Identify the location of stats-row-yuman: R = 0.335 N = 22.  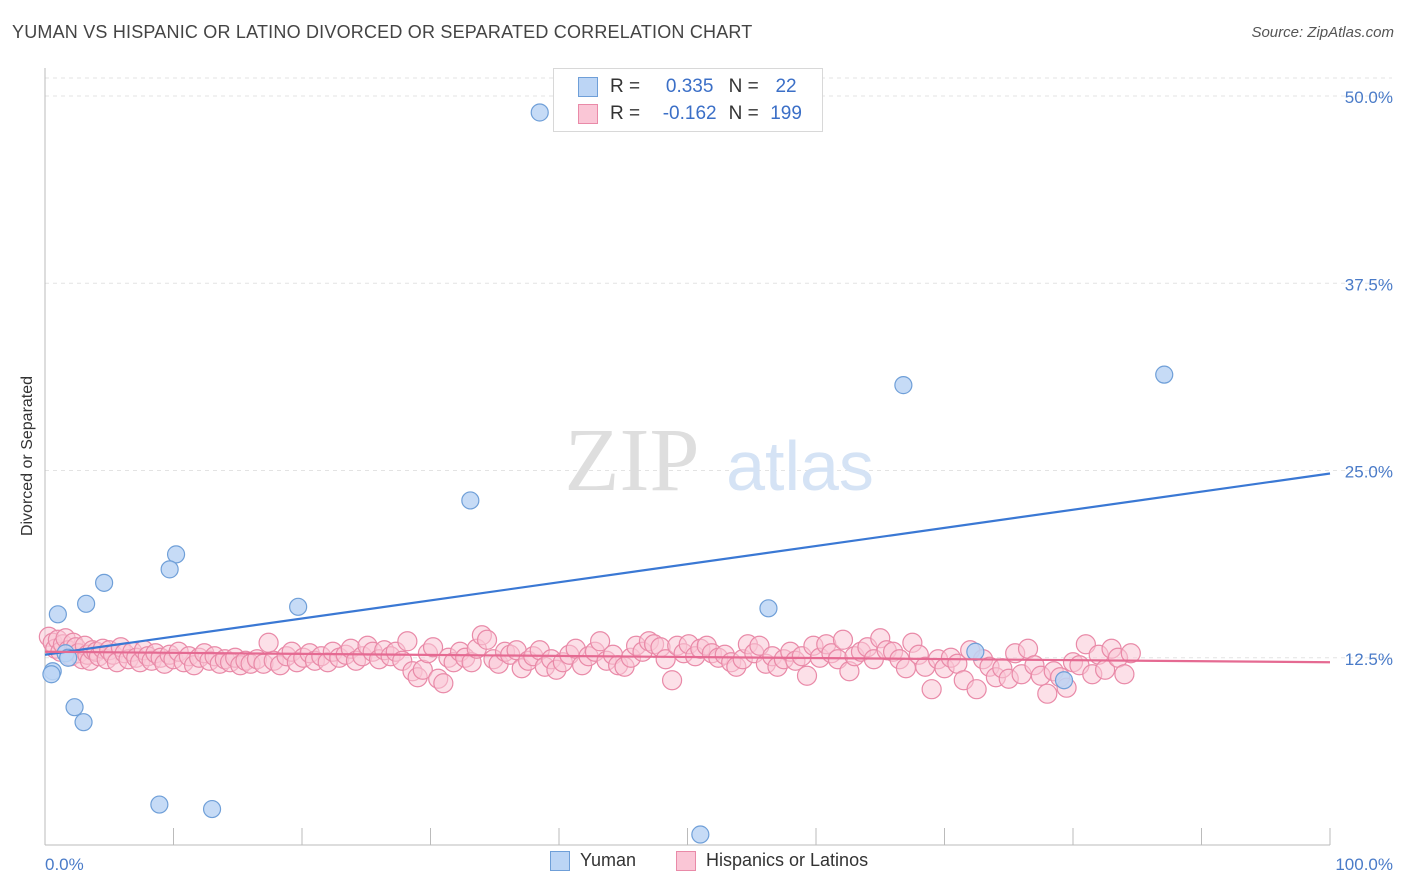
(693, 87).